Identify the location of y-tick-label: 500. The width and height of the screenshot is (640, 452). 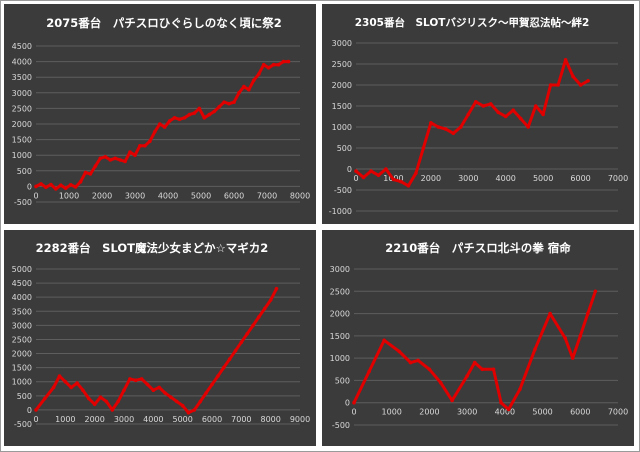
(24, 396).